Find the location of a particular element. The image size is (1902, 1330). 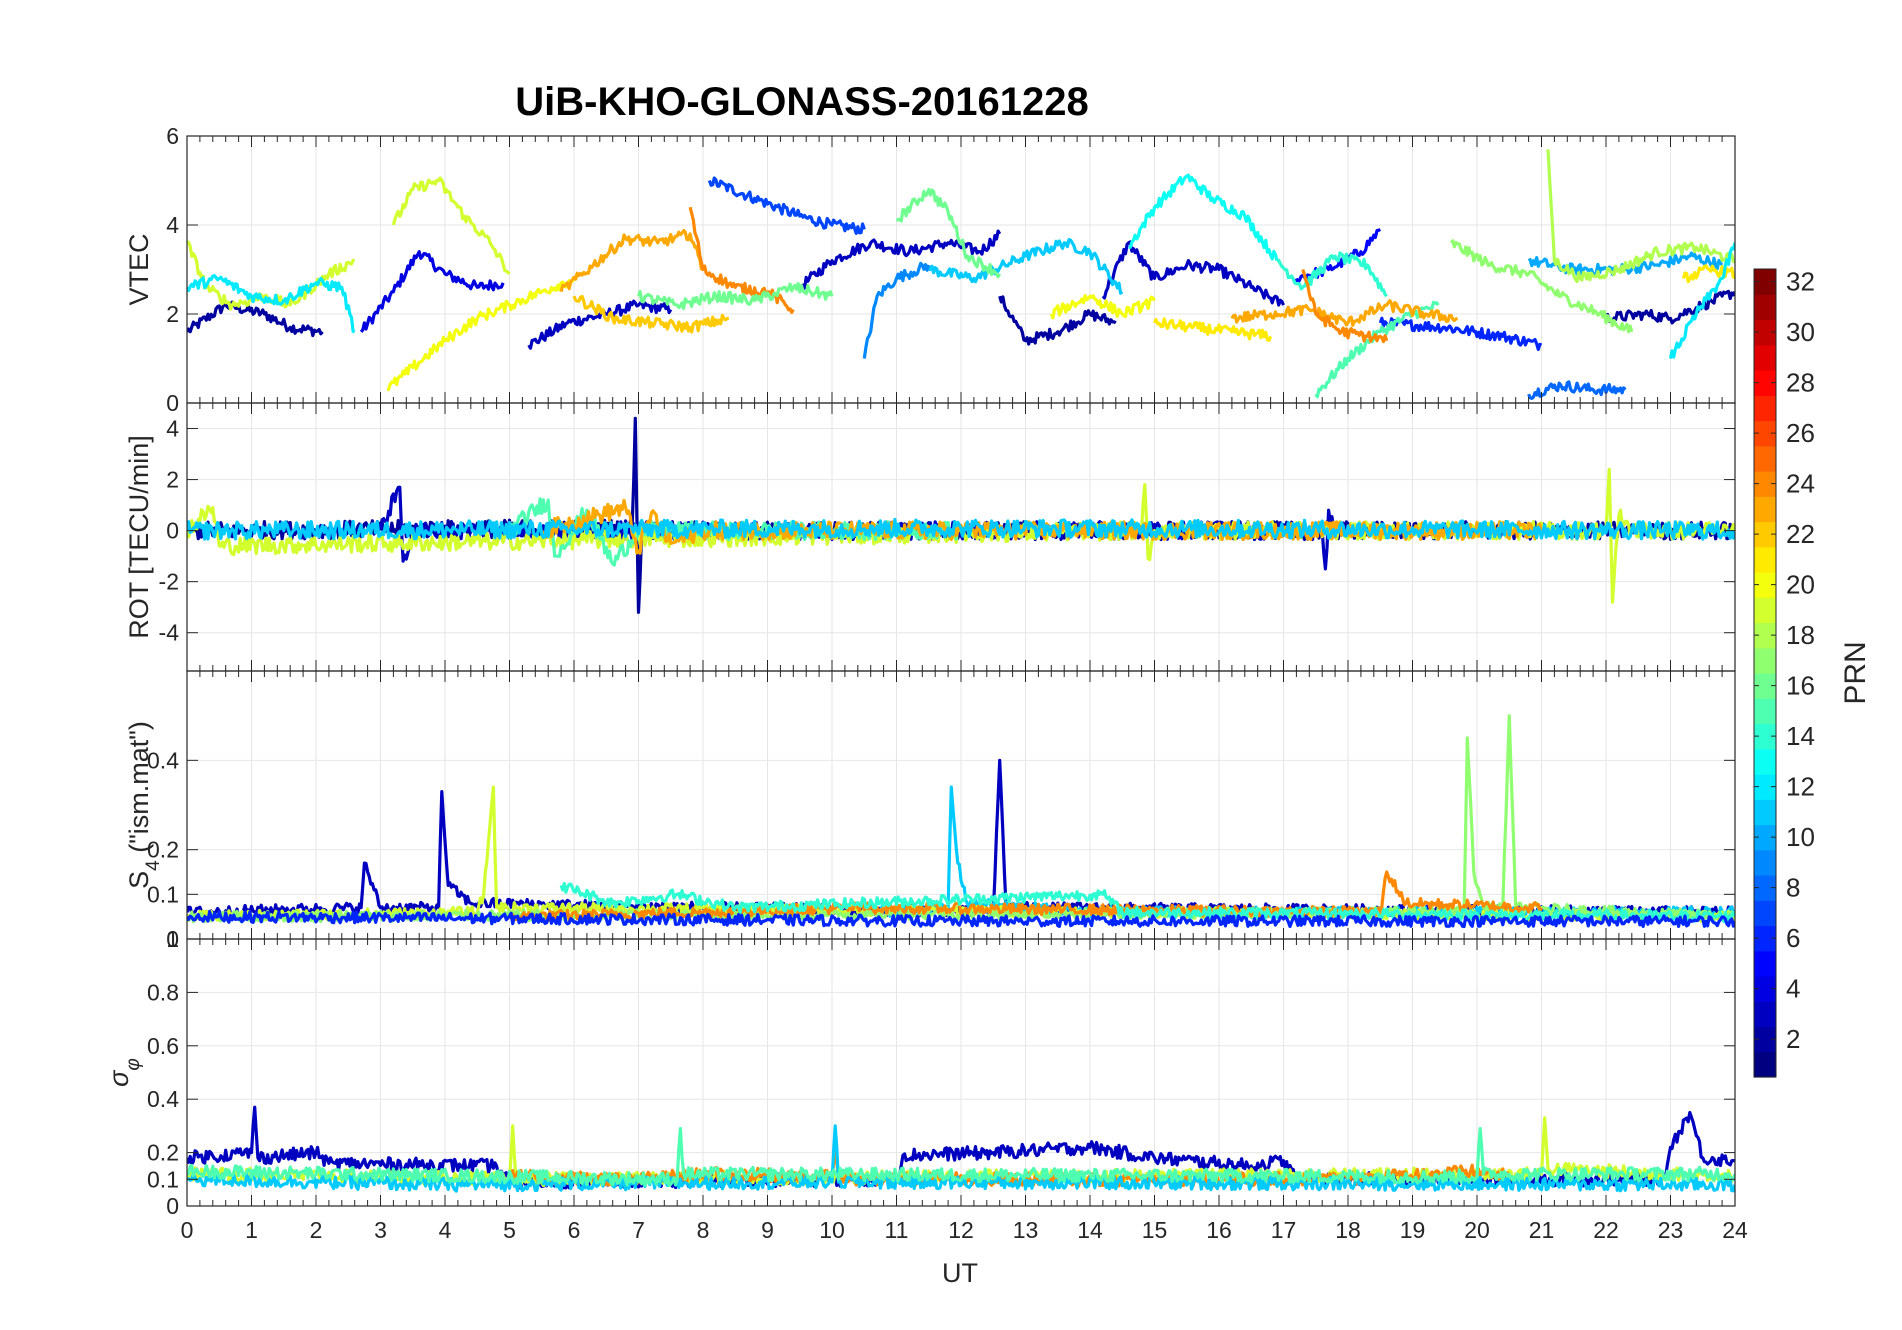

y-axis-label-s4: S4 ("ism.mat") is located at coordinates (144, 805).